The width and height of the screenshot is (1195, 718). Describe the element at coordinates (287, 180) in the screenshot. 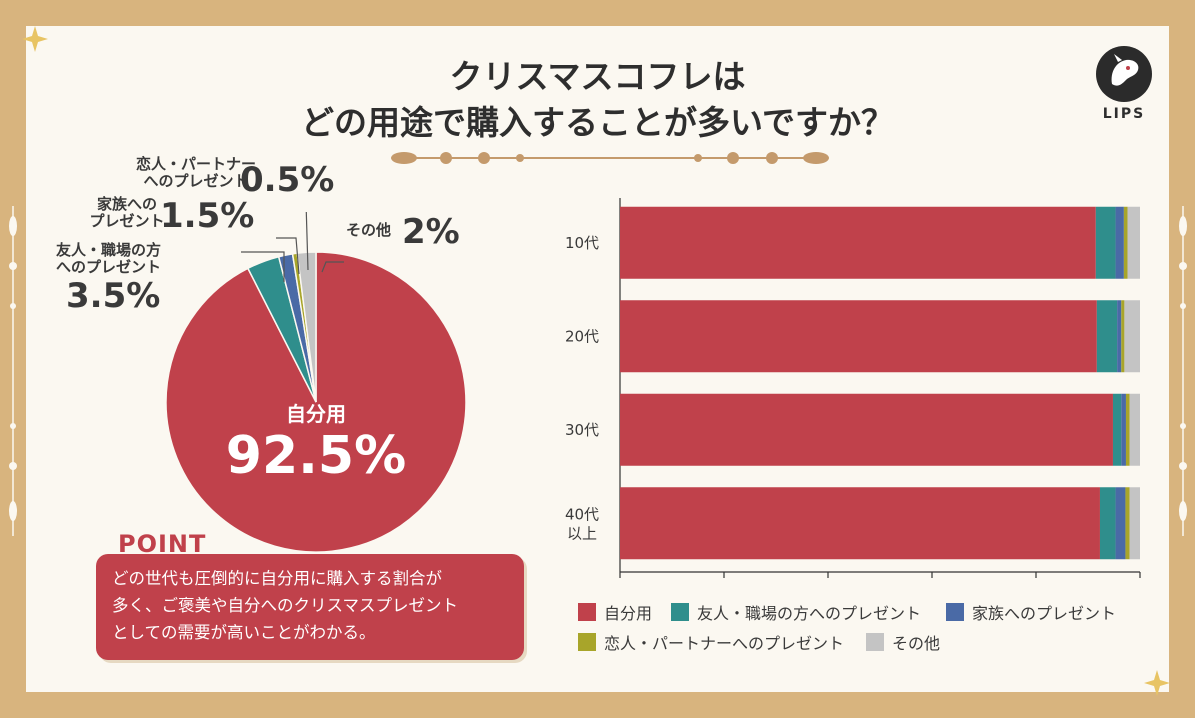

I see `partner-slice-pct: 0.5%` at that location.